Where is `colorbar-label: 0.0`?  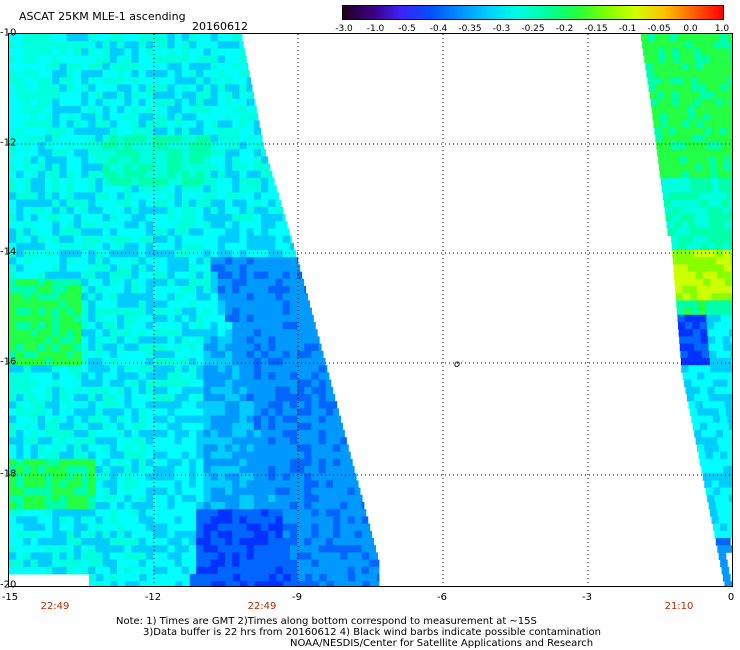 colorbar-label: 0.0 is located at coordinates (690, 29).